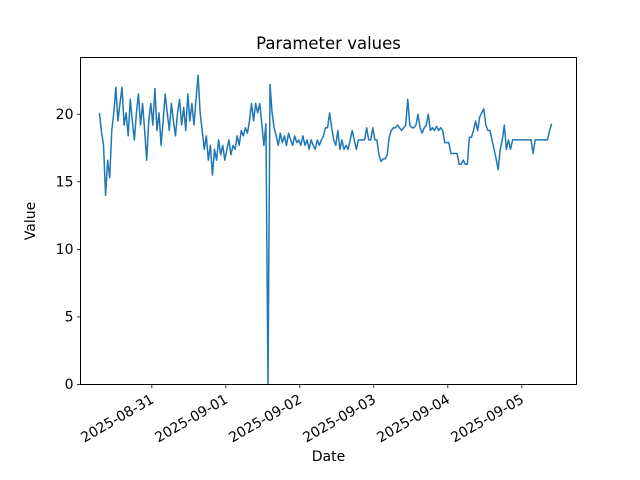  Describe the element at coordinates (117, 419) in the screenshot. I see `x-tick-label: 2025-08-31` at that location.